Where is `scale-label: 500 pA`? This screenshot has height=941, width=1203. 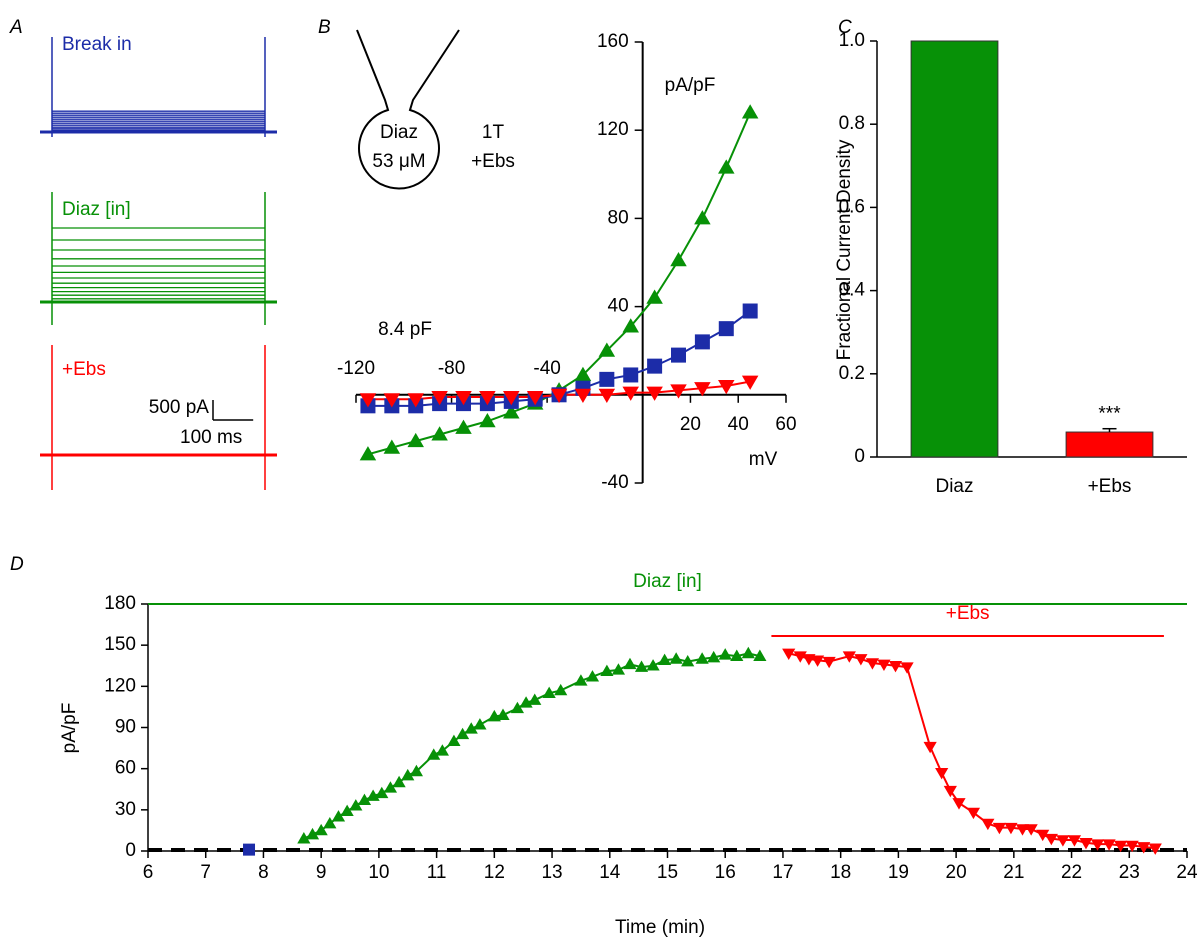 scale-label: 500 pA is located at coordinates (179, 407).